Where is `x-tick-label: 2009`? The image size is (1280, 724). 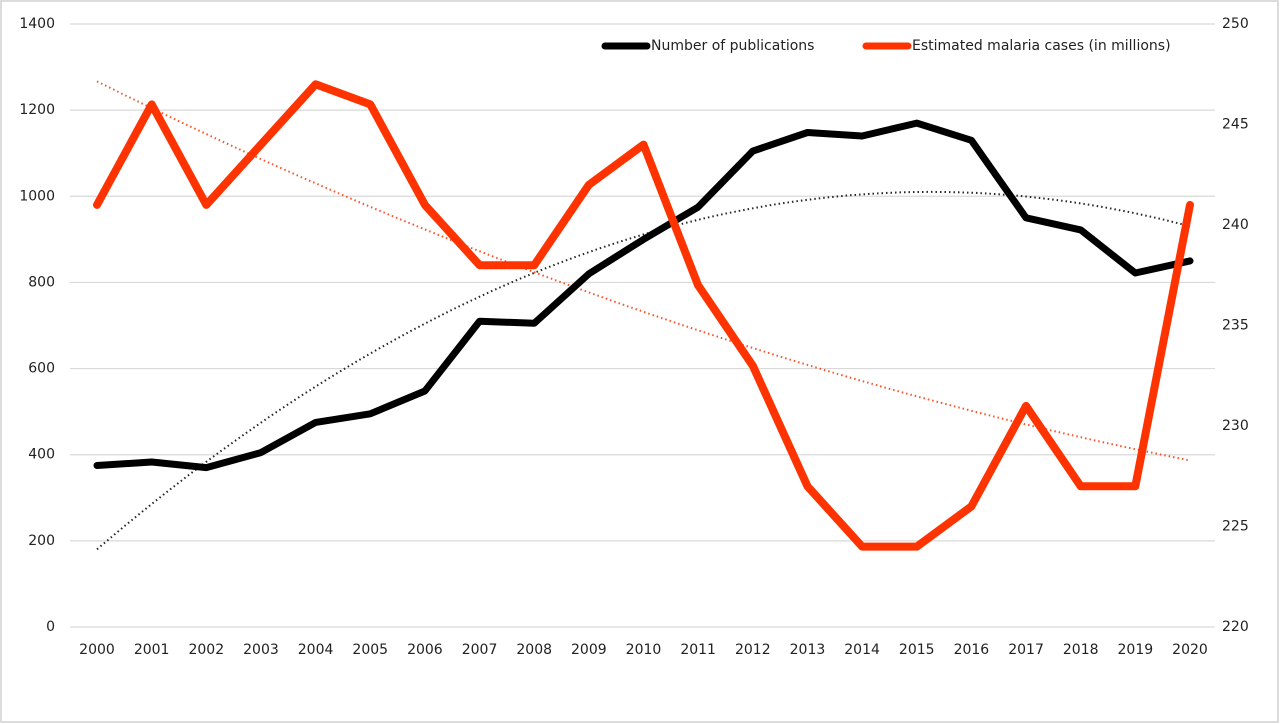 x-tick-label: 2009 is located at coordinates (589, 650).